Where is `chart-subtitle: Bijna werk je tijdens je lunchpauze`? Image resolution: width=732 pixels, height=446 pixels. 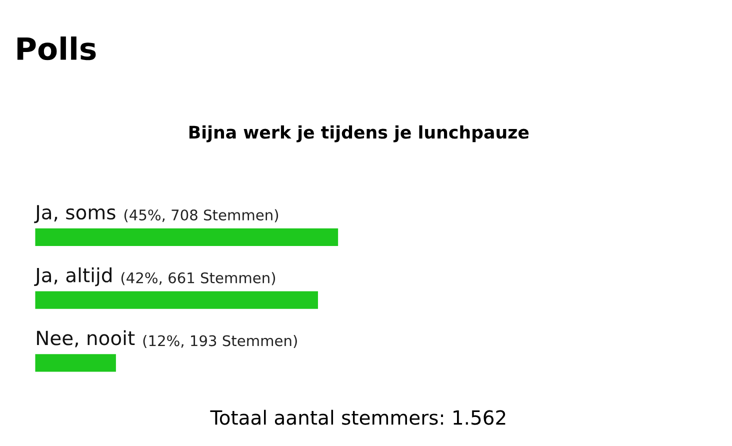 chart-subtitle: Bijna werk je tijdens je lunchpauze is located at coordinates (359, 133).